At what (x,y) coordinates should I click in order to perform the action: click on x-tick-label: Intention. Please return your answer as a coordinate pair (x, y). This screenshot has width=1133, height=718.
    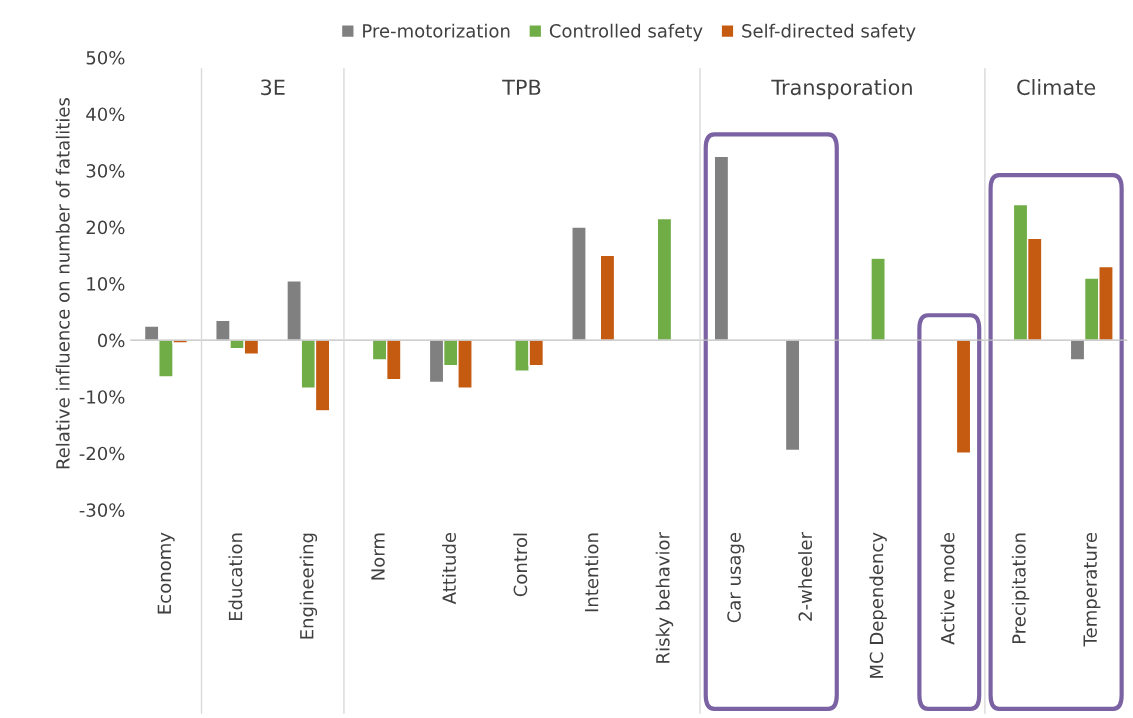
    Looking at the image, I should click on (591, 572).